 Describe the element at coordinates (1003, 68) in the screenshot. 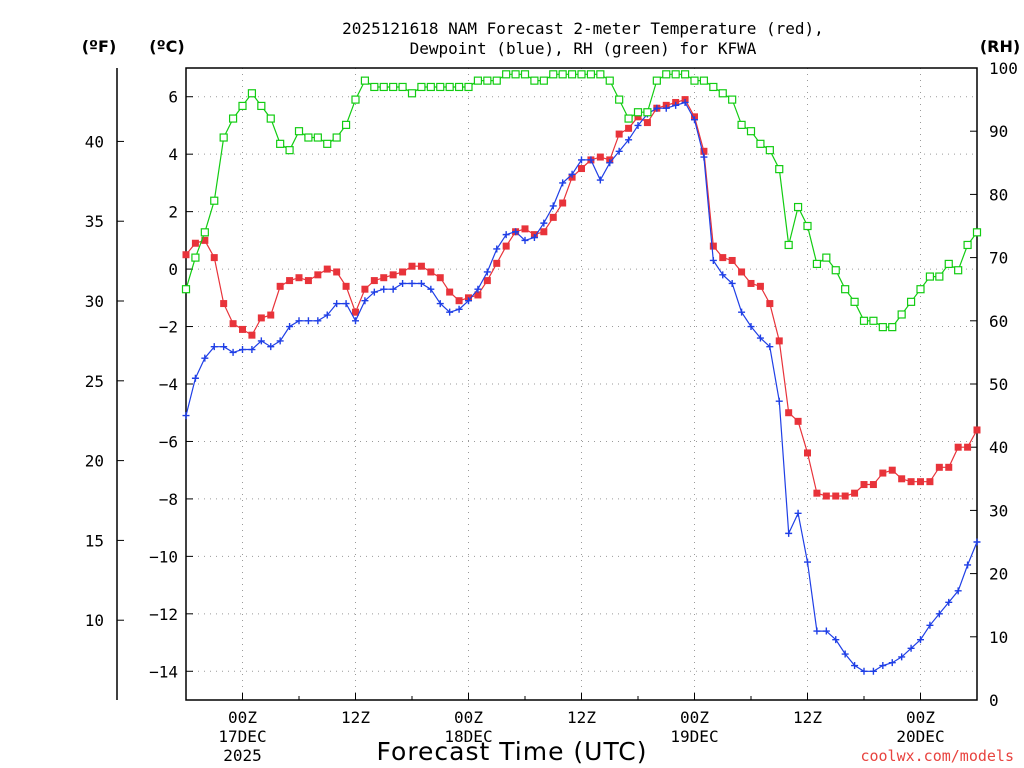

I see `rh-tick-label: 100` at that location.